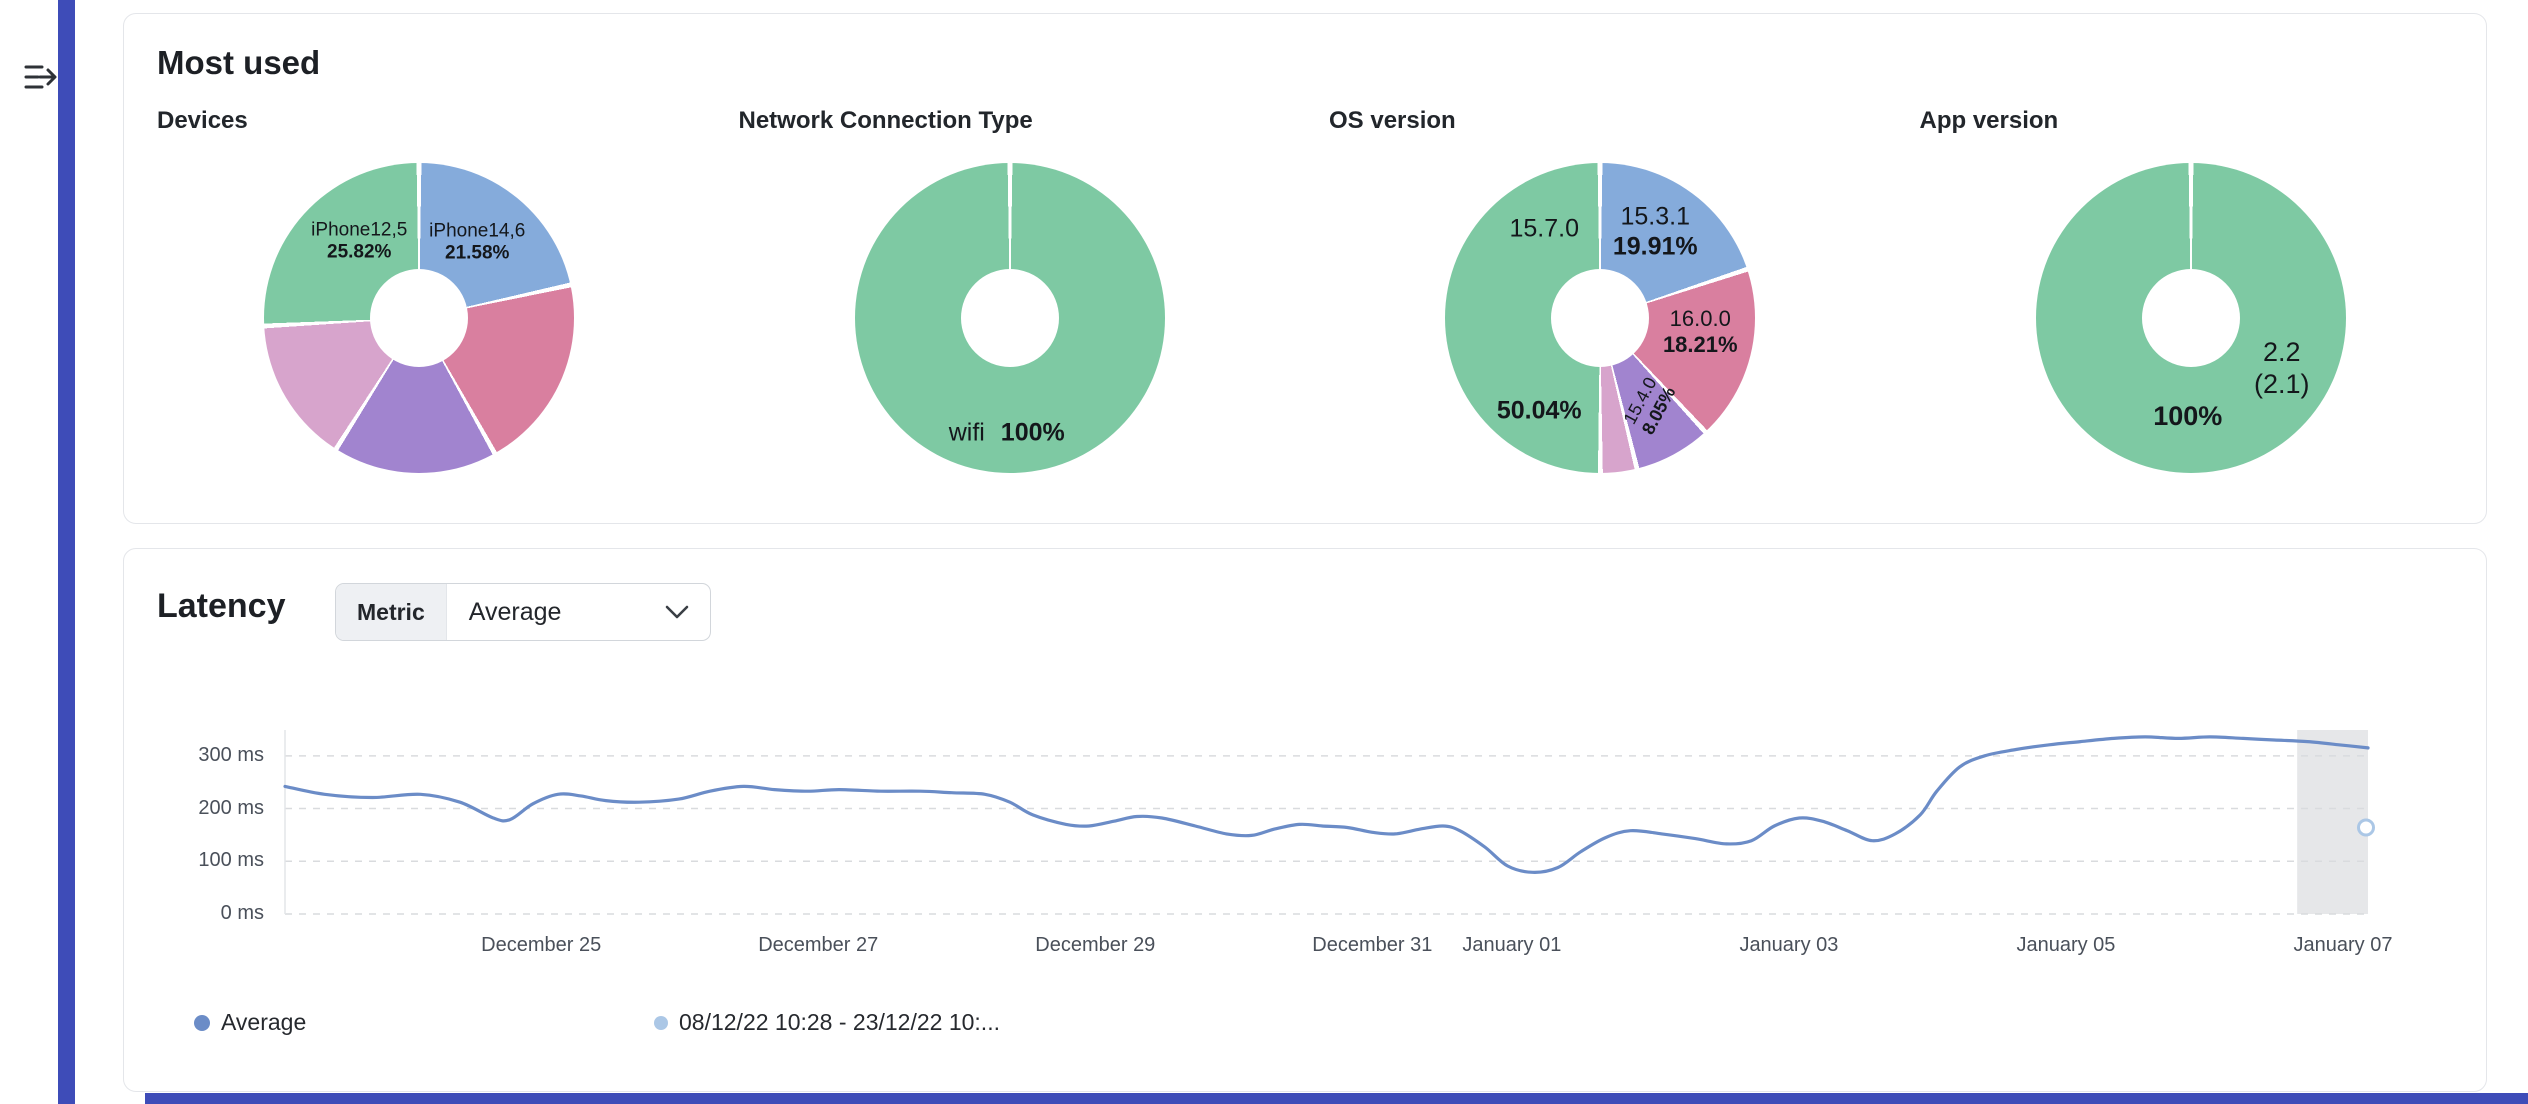 Image resolution: width=2528 pixels, height=1104 pixels. I want to click on expand-sidebar-button, so click(40, 78).